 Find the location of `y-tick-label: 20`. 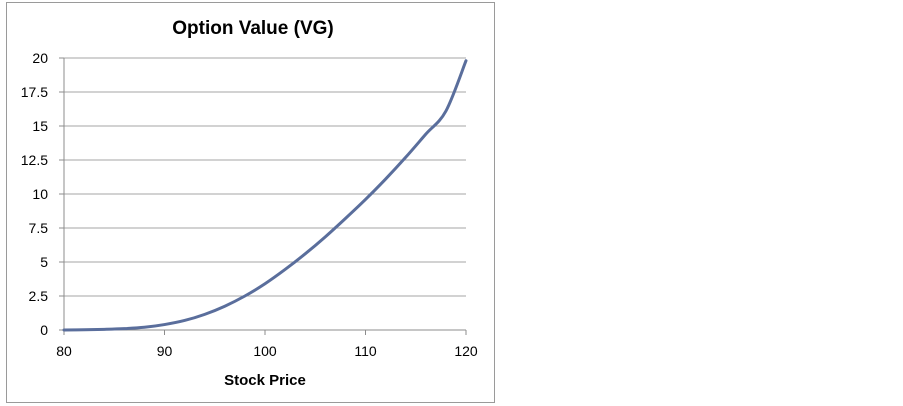

y-tick-label: 20 is located at coordinates (40, 58).